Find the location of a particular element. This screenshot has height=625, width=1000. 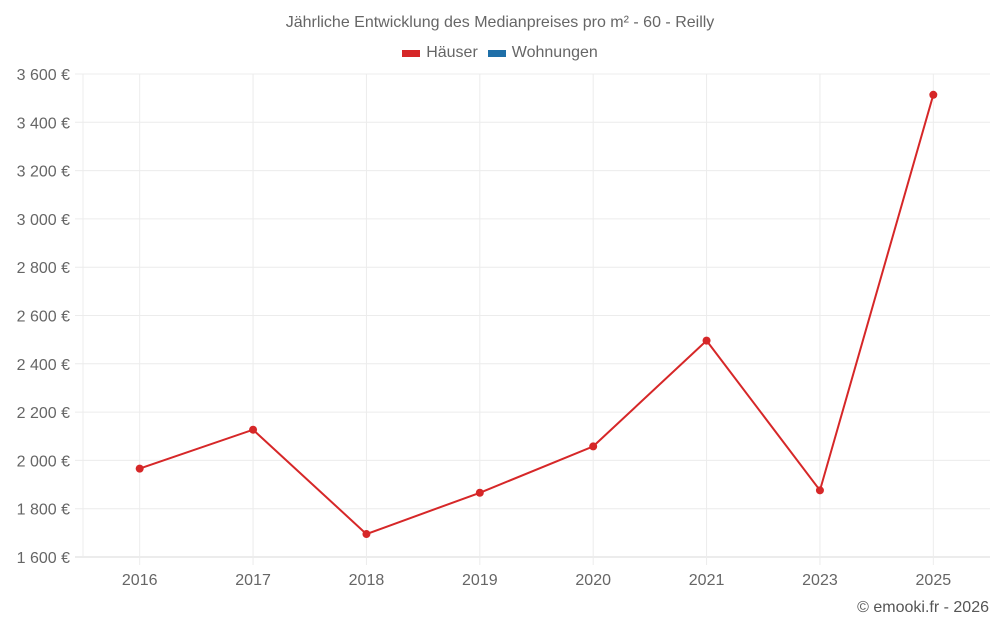

legend-item-haeuser: Häuser is located at coordinates (440, 53).